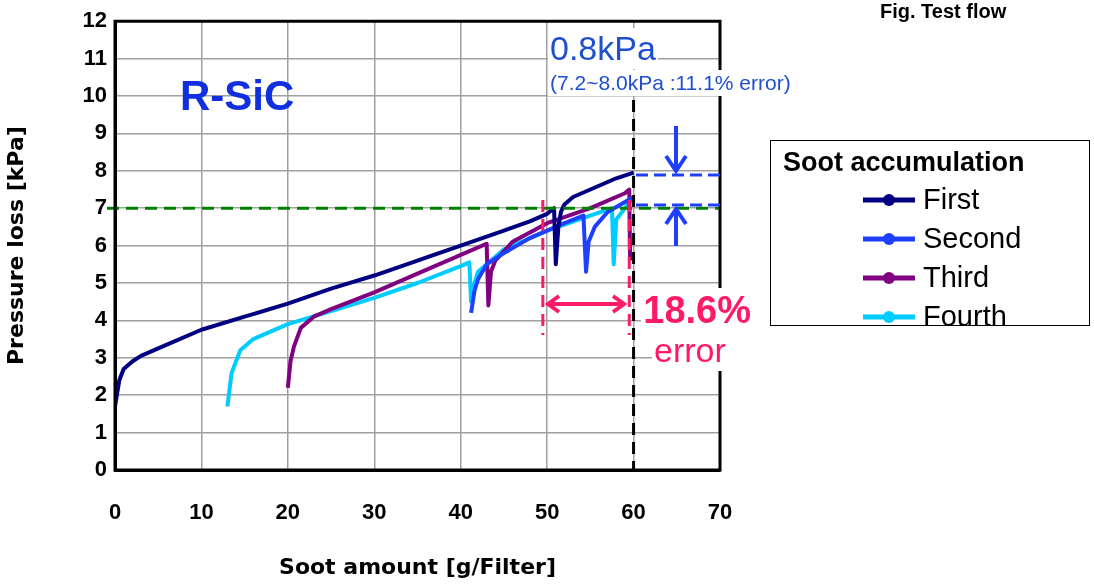 The width and height of the screenshot is (1094, 585). Describe the element at coordinates (633, 512) in the screenshot. I see `x-tick-label: 60` at that location.